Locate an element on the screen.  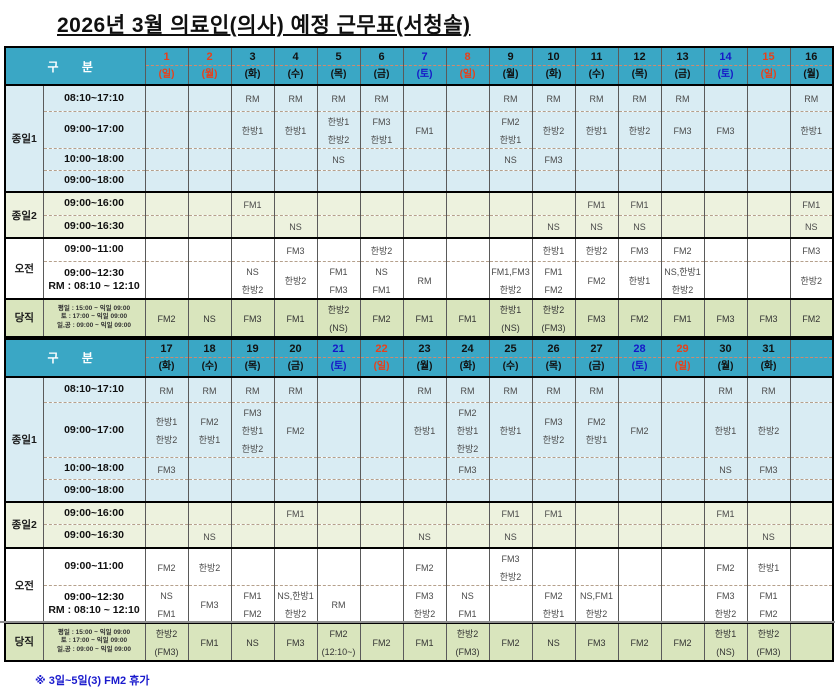
day-of-week: (화) is located at coordinates (768, 366).